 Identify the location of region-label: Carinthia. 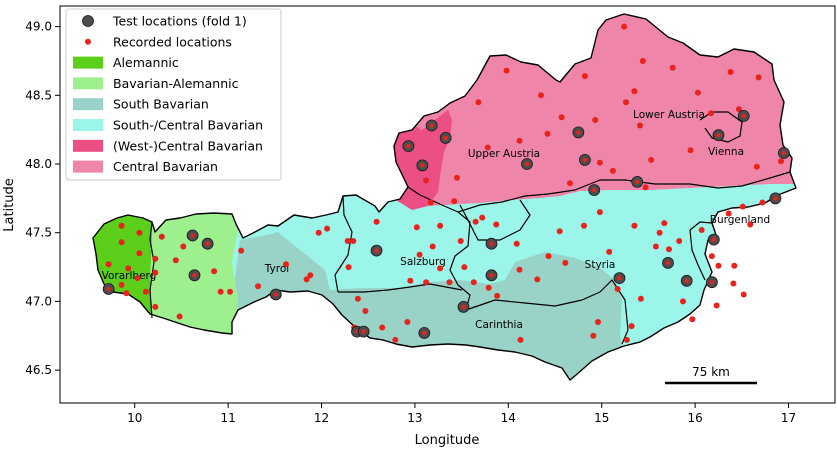
(499, 325).